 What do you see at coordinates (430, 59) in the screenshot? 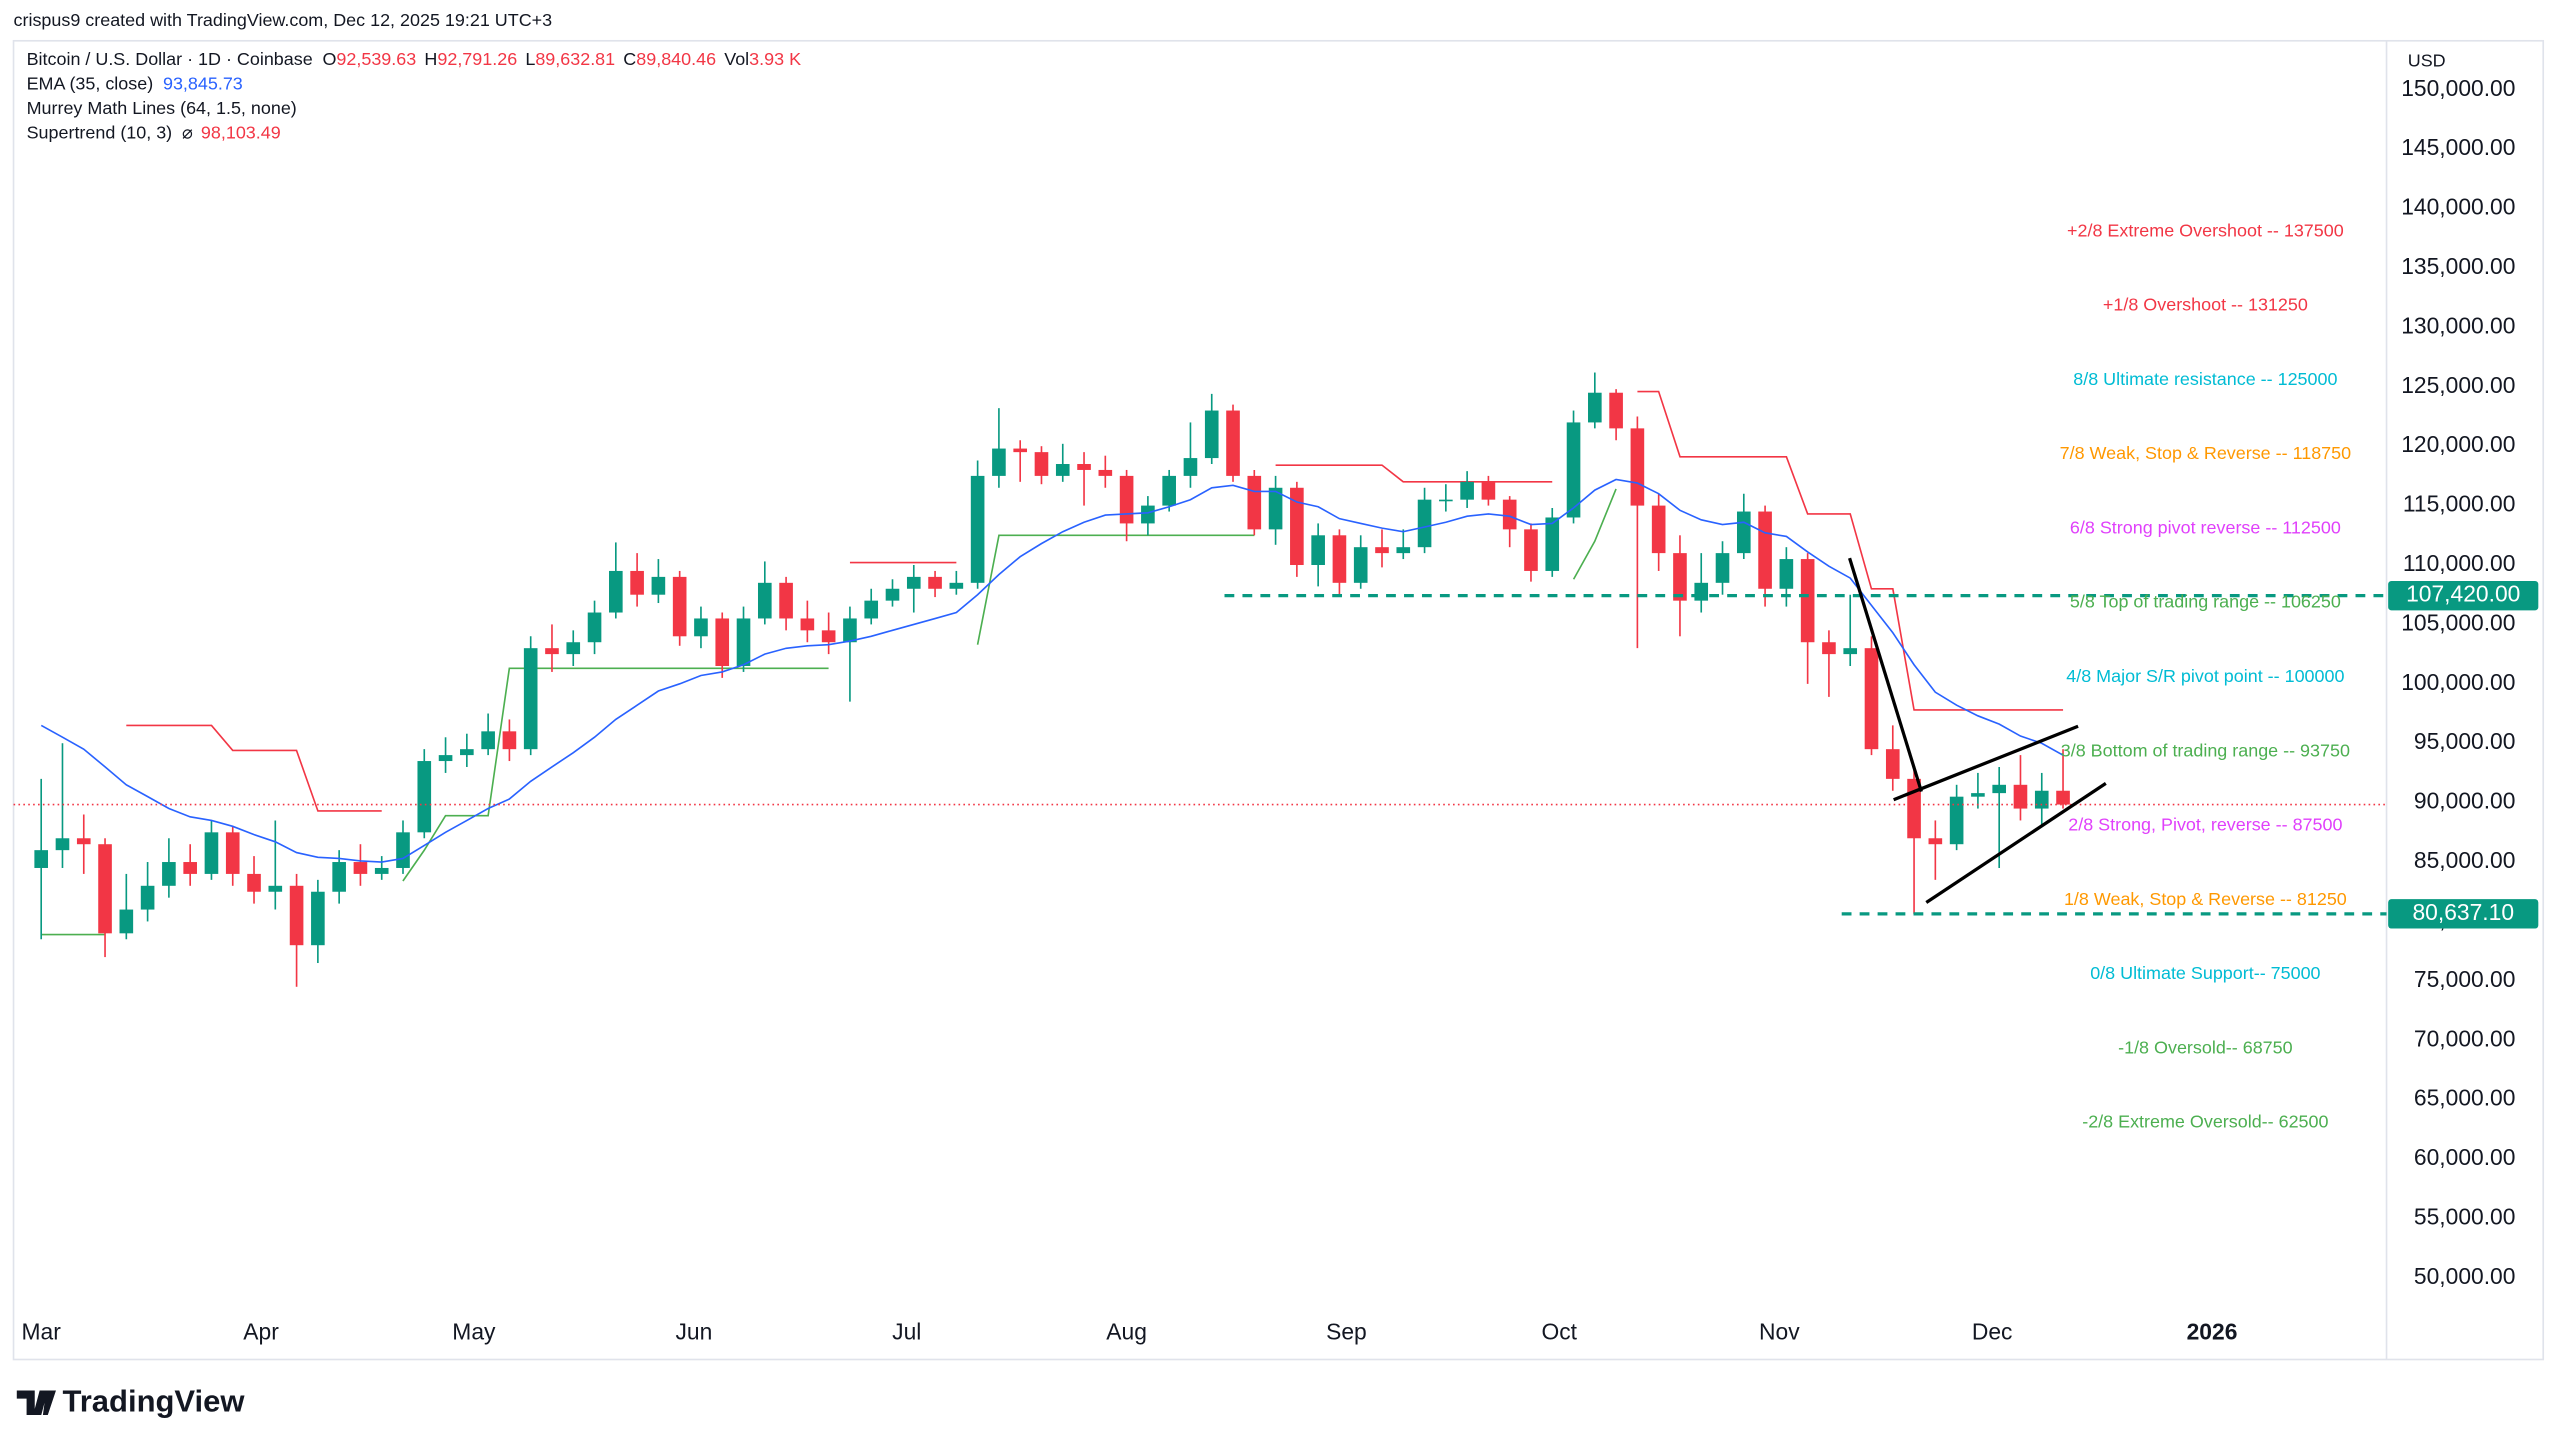
I see `legend-key: H` at bounding box center [430, 59].